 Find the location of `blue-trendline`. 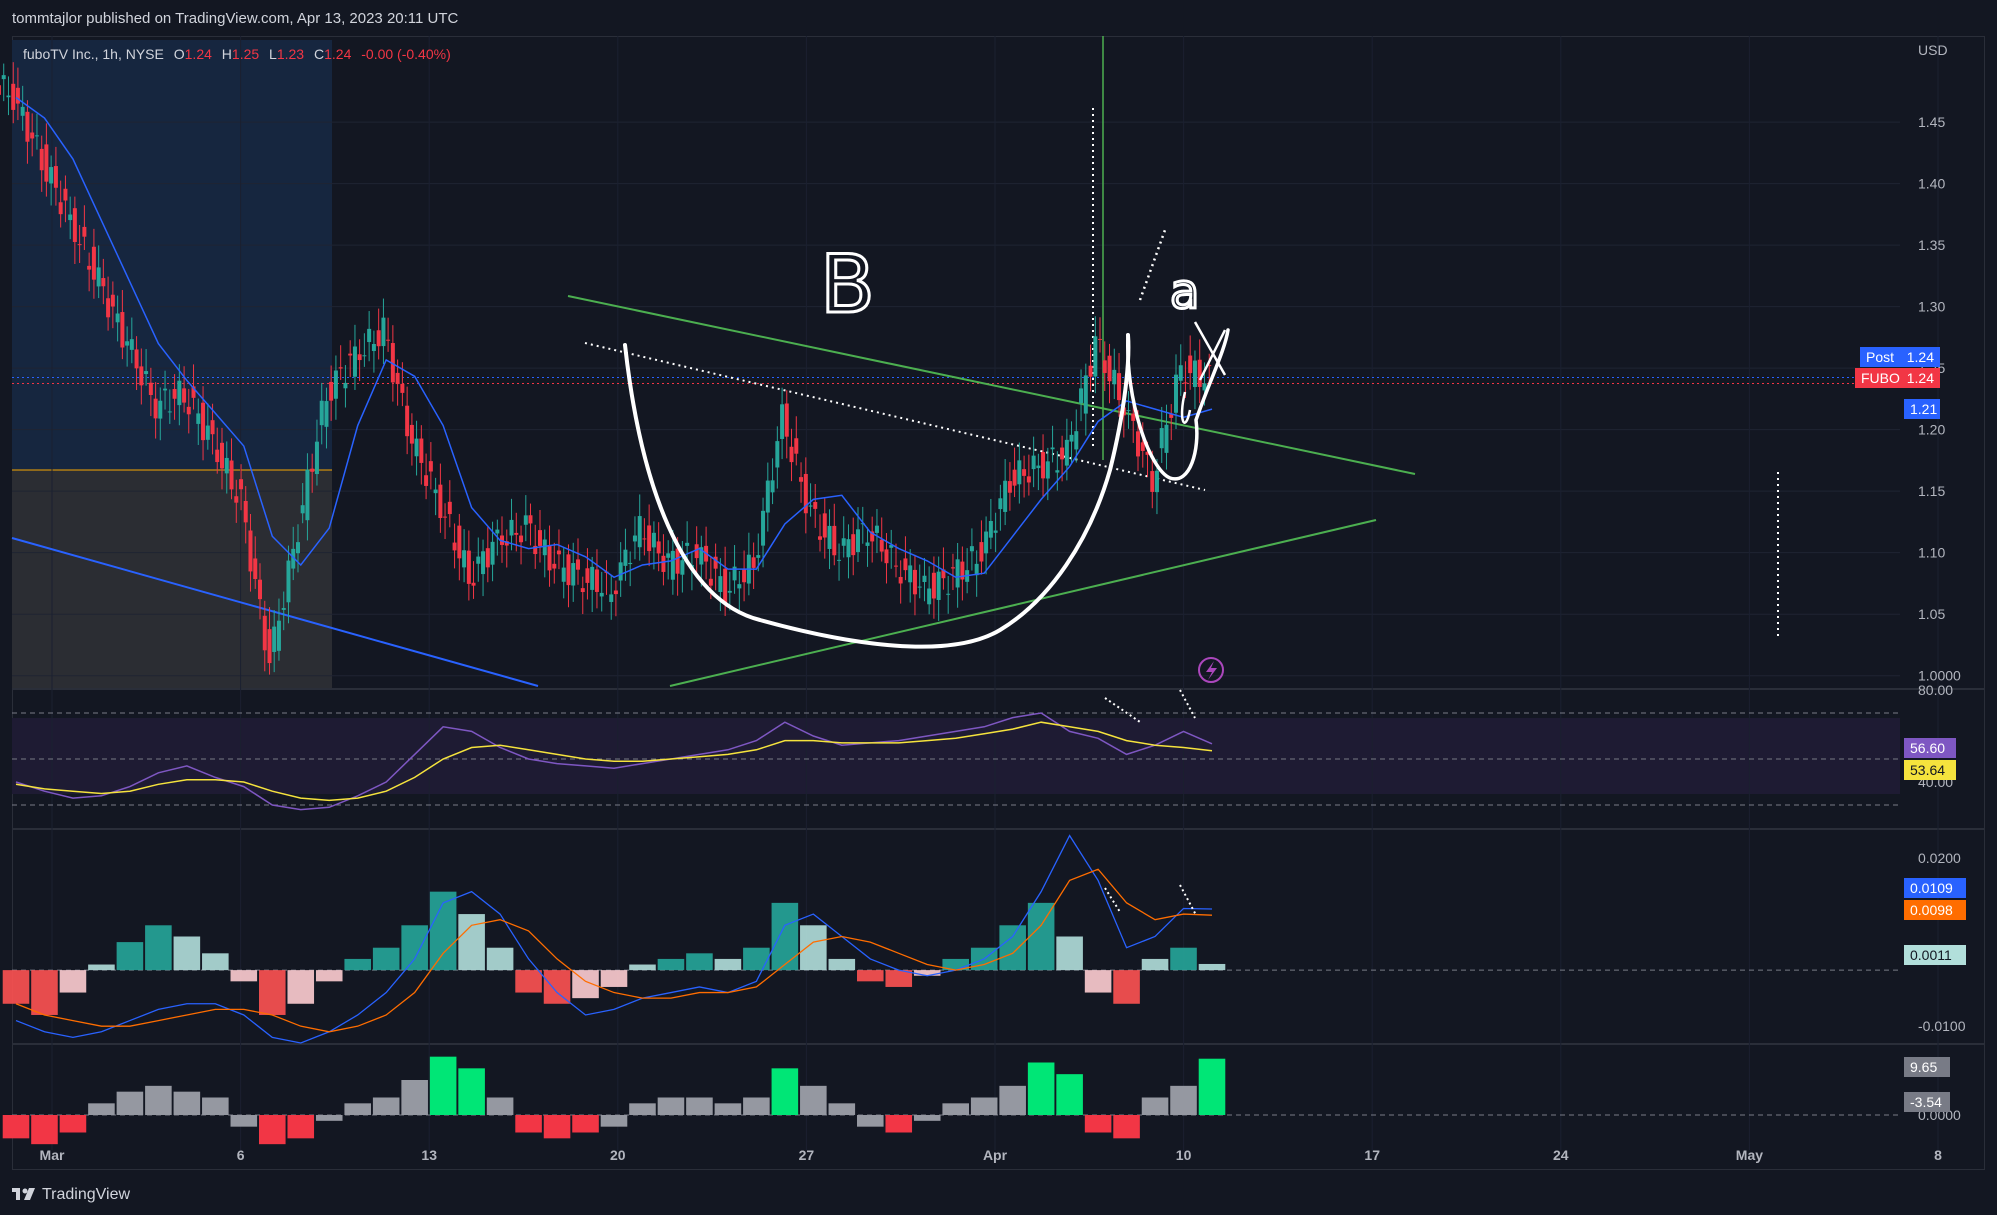

blue-trendline is located at coordinates (275, 612).